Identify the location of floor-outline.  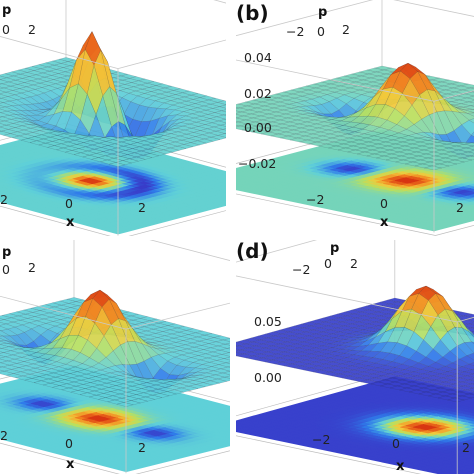
(113, 179).